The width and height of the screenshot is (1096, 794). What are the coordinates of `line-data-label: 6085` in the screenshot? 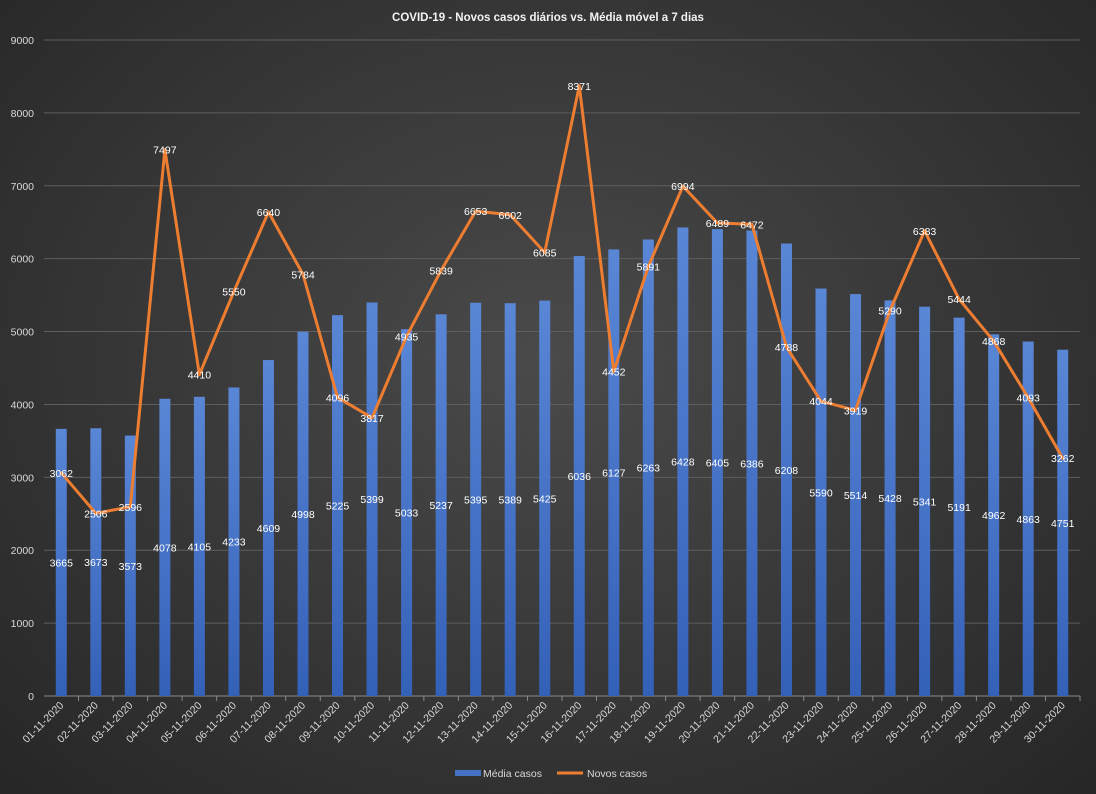 It's located at (545, 253).